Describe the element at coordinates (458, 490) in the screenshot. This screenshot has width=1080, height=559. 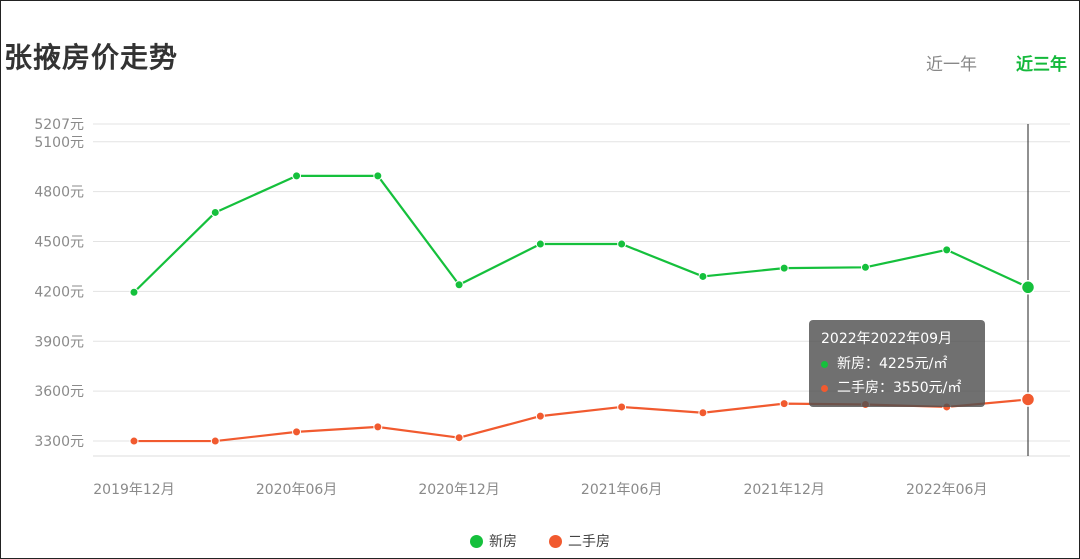
I see `x-tick-label: 2020年12月` at that location.